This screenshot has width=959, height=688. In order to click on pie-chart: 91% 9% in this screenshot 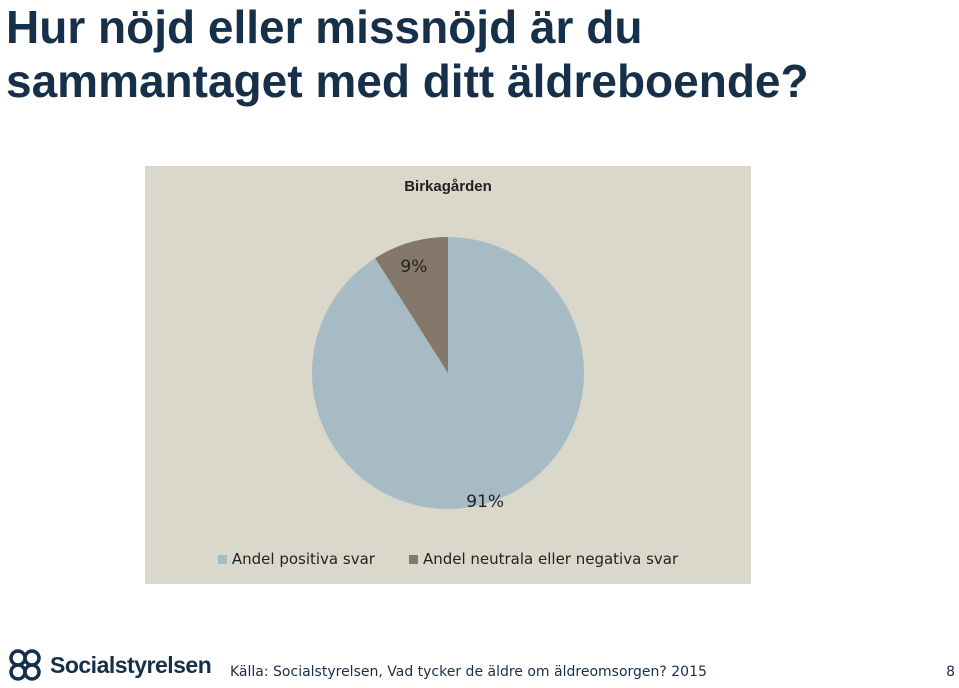, I will do `click(448, 374)`.